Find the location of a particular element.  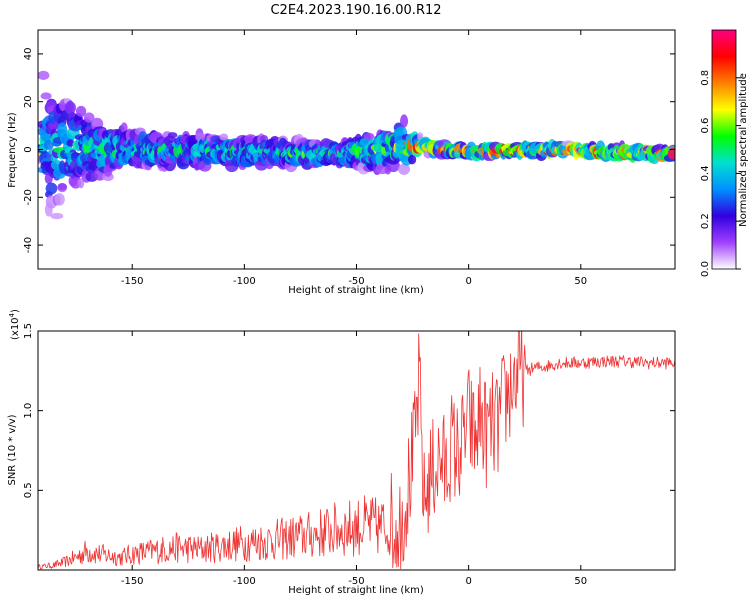

colorbar-gradient is located at coordinates (724, 149).